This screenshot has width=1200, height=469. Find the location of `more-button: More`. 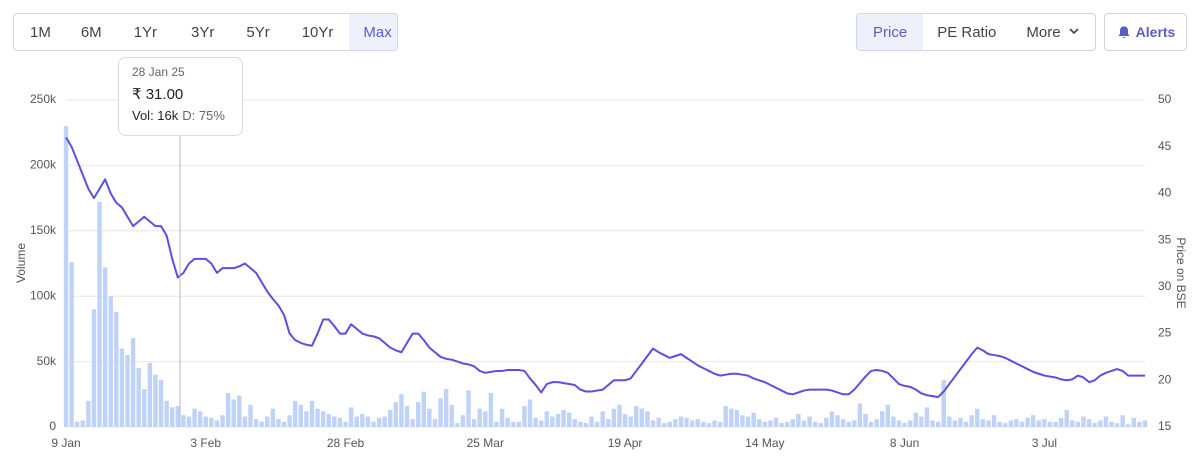

more-button: More is located at coordinates (1048, 32).